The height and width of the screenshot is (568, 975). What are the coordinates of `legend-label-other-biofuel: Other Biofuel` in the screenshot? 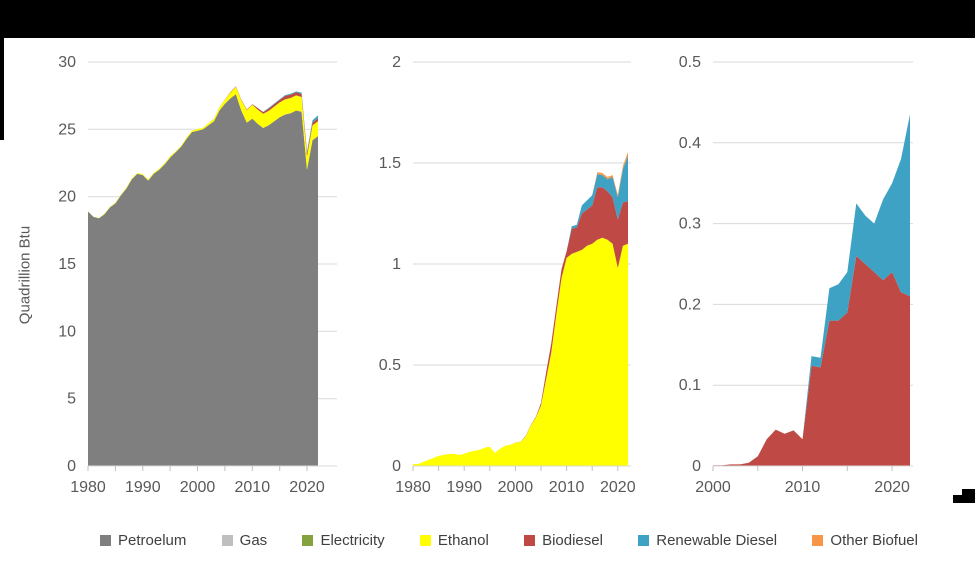 It's located at (874, 540).